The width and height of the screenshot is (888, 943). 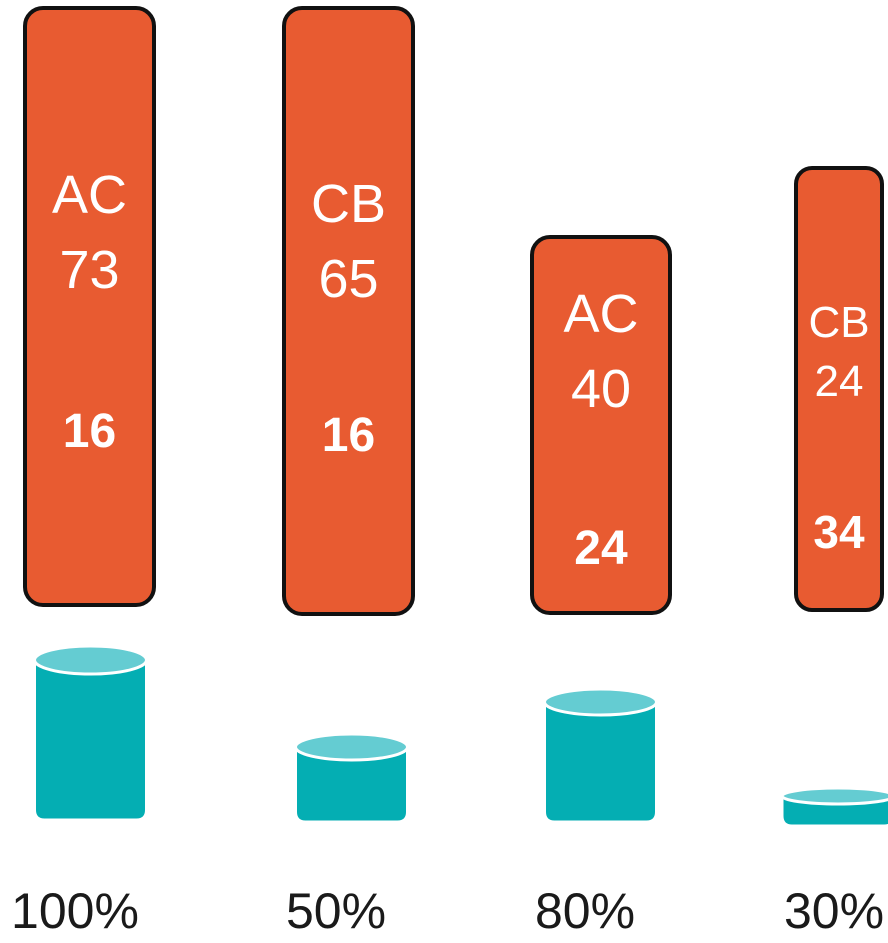 I want to click on column-3-cylinder, so click(x=600, y=755).